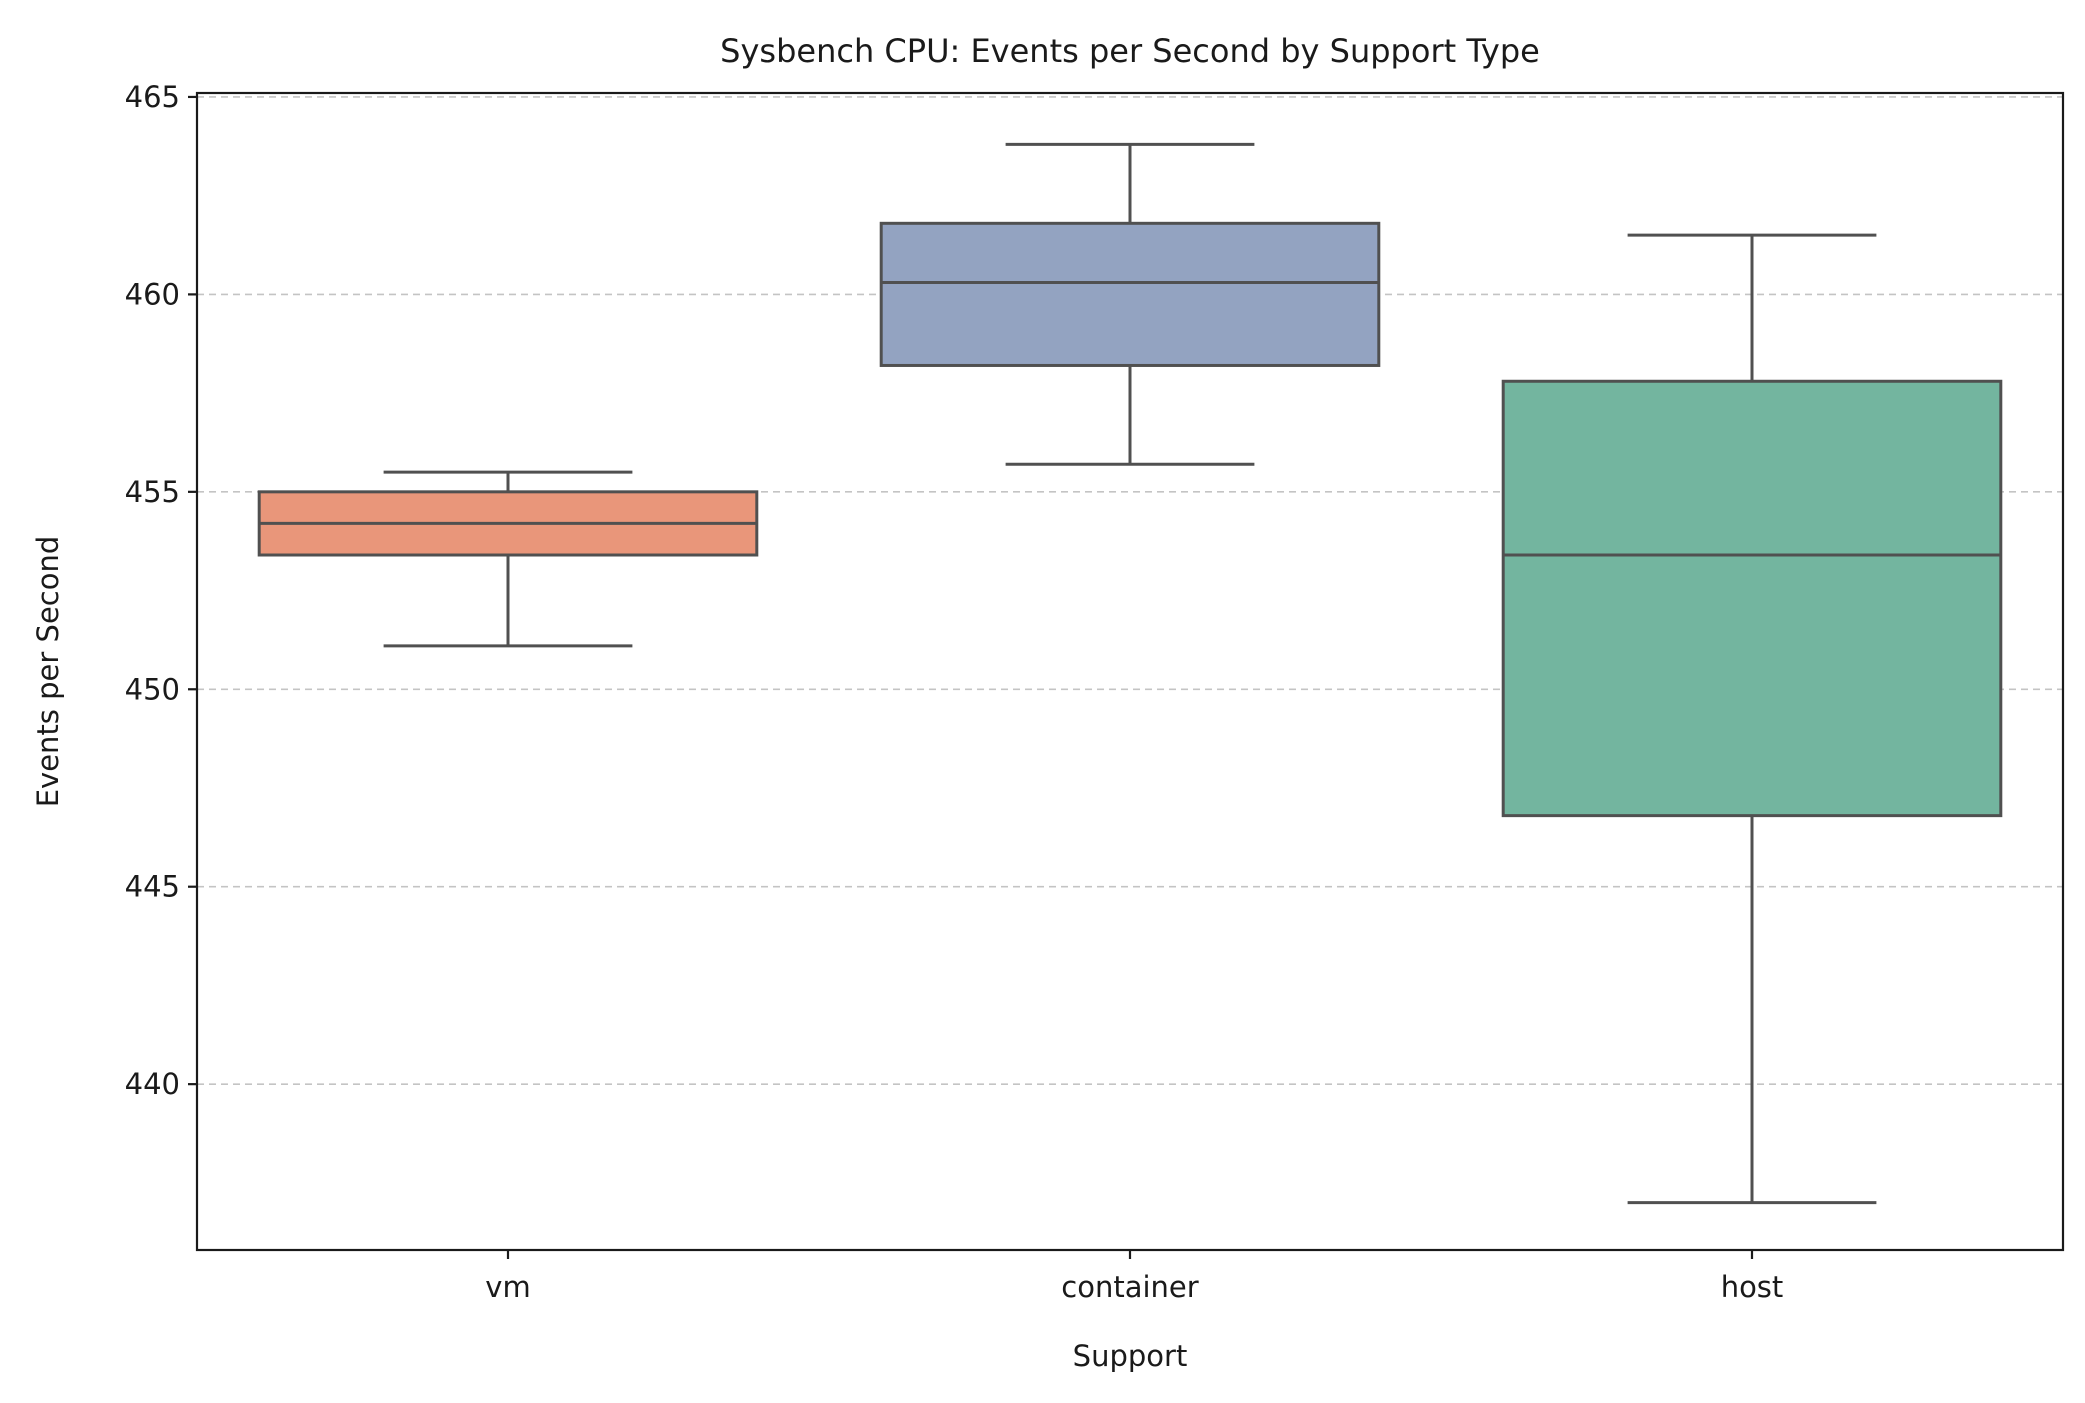 The image size is (2085, 1403). Describe the element at coordinates (1130, 294) in the screenshot. I see `box-container` at that location.